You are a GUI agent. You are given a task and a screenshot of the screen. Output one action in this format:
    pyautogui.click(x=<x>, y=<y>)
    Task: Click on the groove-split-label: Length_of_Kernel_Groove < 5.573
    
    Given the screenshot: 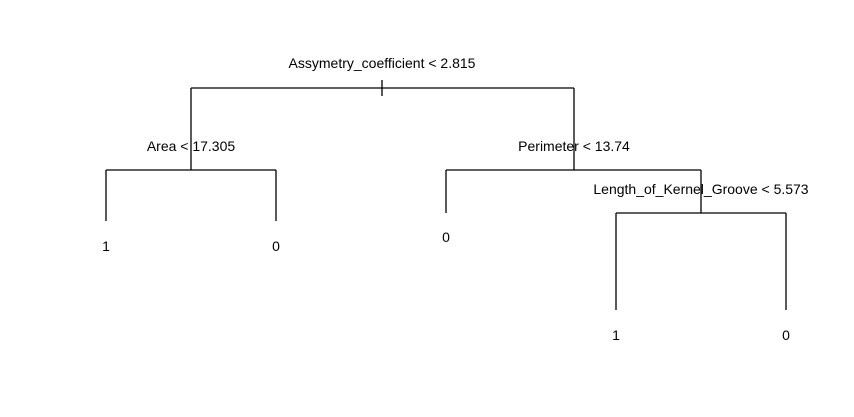 What is the action you would take?
    pyautogui.click(x=700, y=189)
    